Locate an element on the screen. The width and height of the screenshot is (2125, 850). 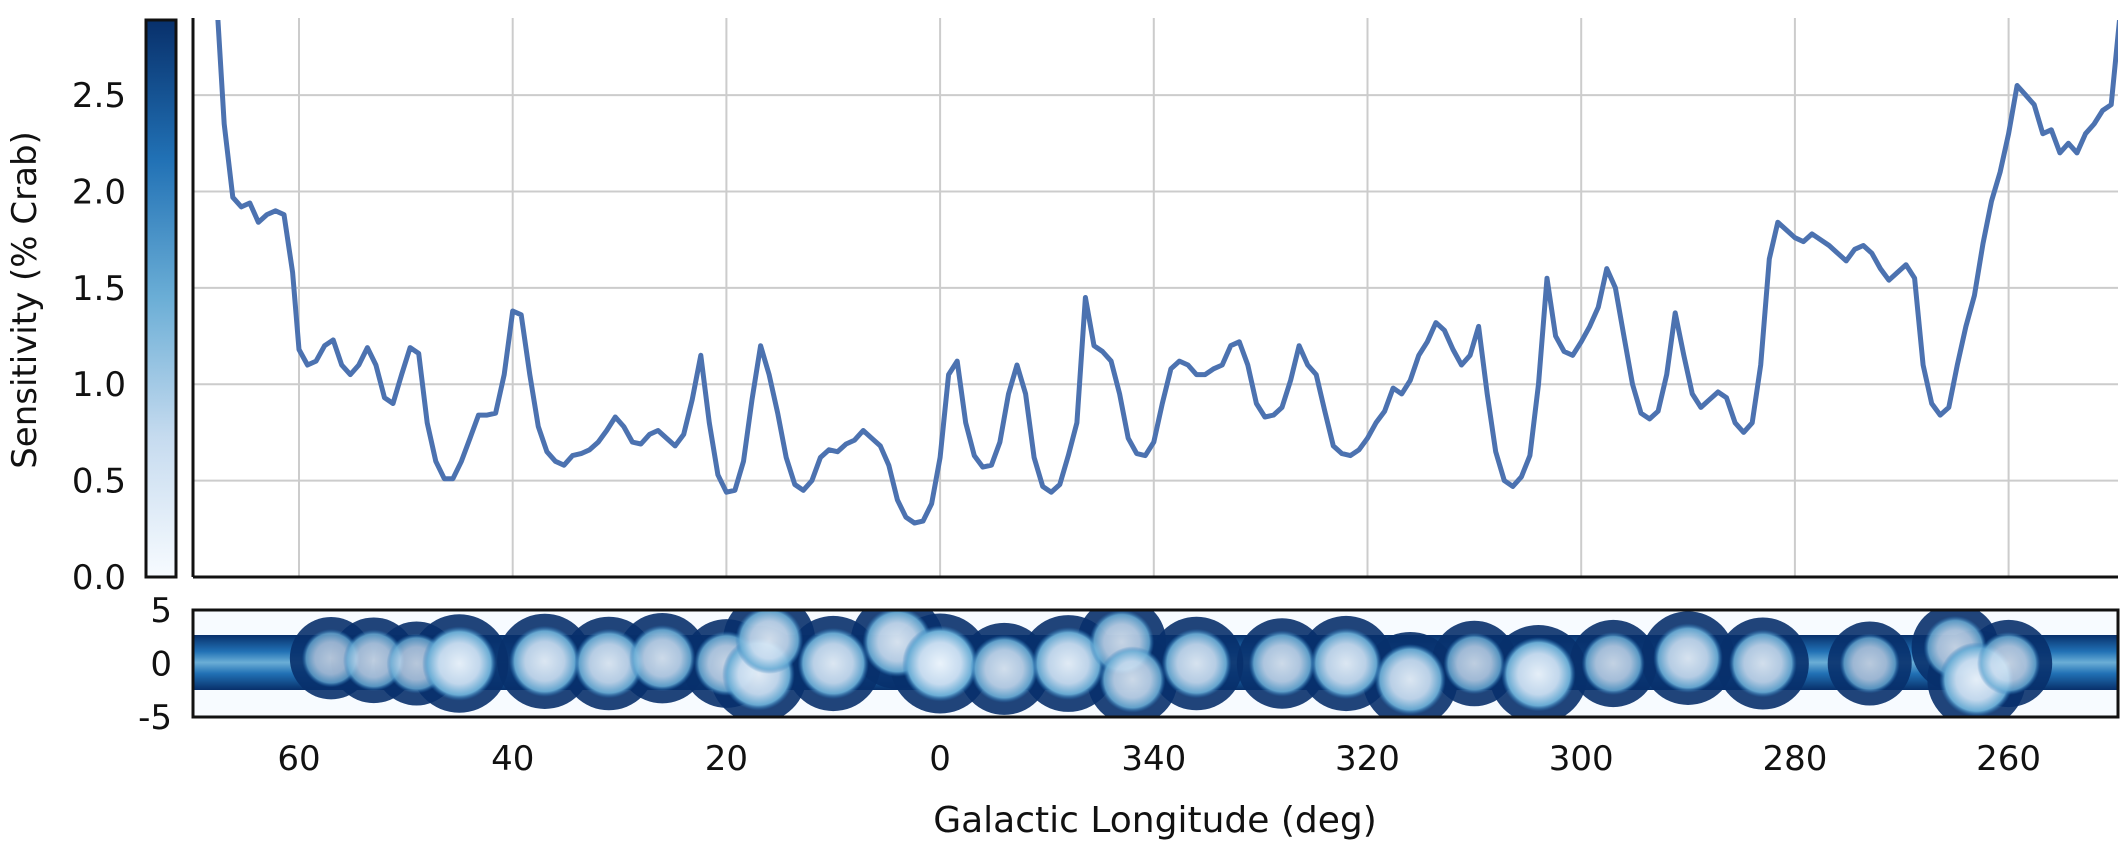
colorbar-gradient is located at coordinates (161, 298).